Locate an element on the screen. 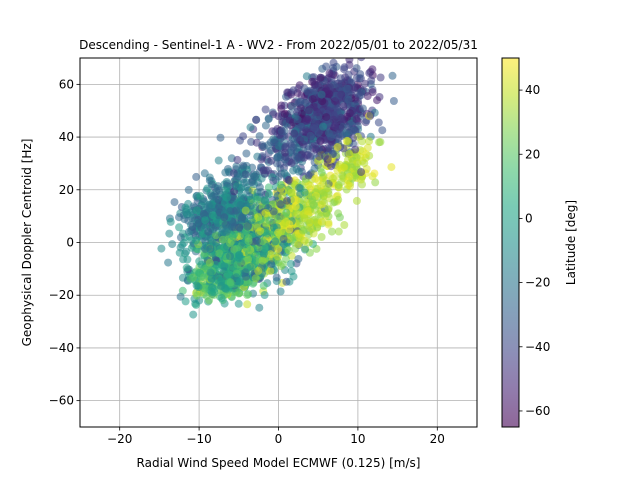  y-tick-label: −20 is located at coordinates (61, 295).